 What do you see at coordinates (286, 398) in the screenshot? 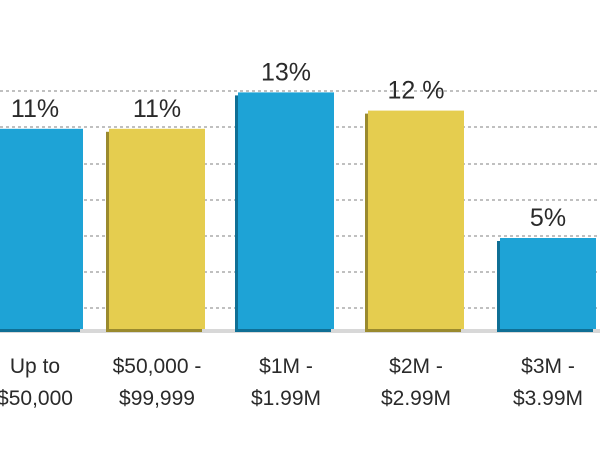
I see `category-label: $1.99M` at bounding box center [286, 398].